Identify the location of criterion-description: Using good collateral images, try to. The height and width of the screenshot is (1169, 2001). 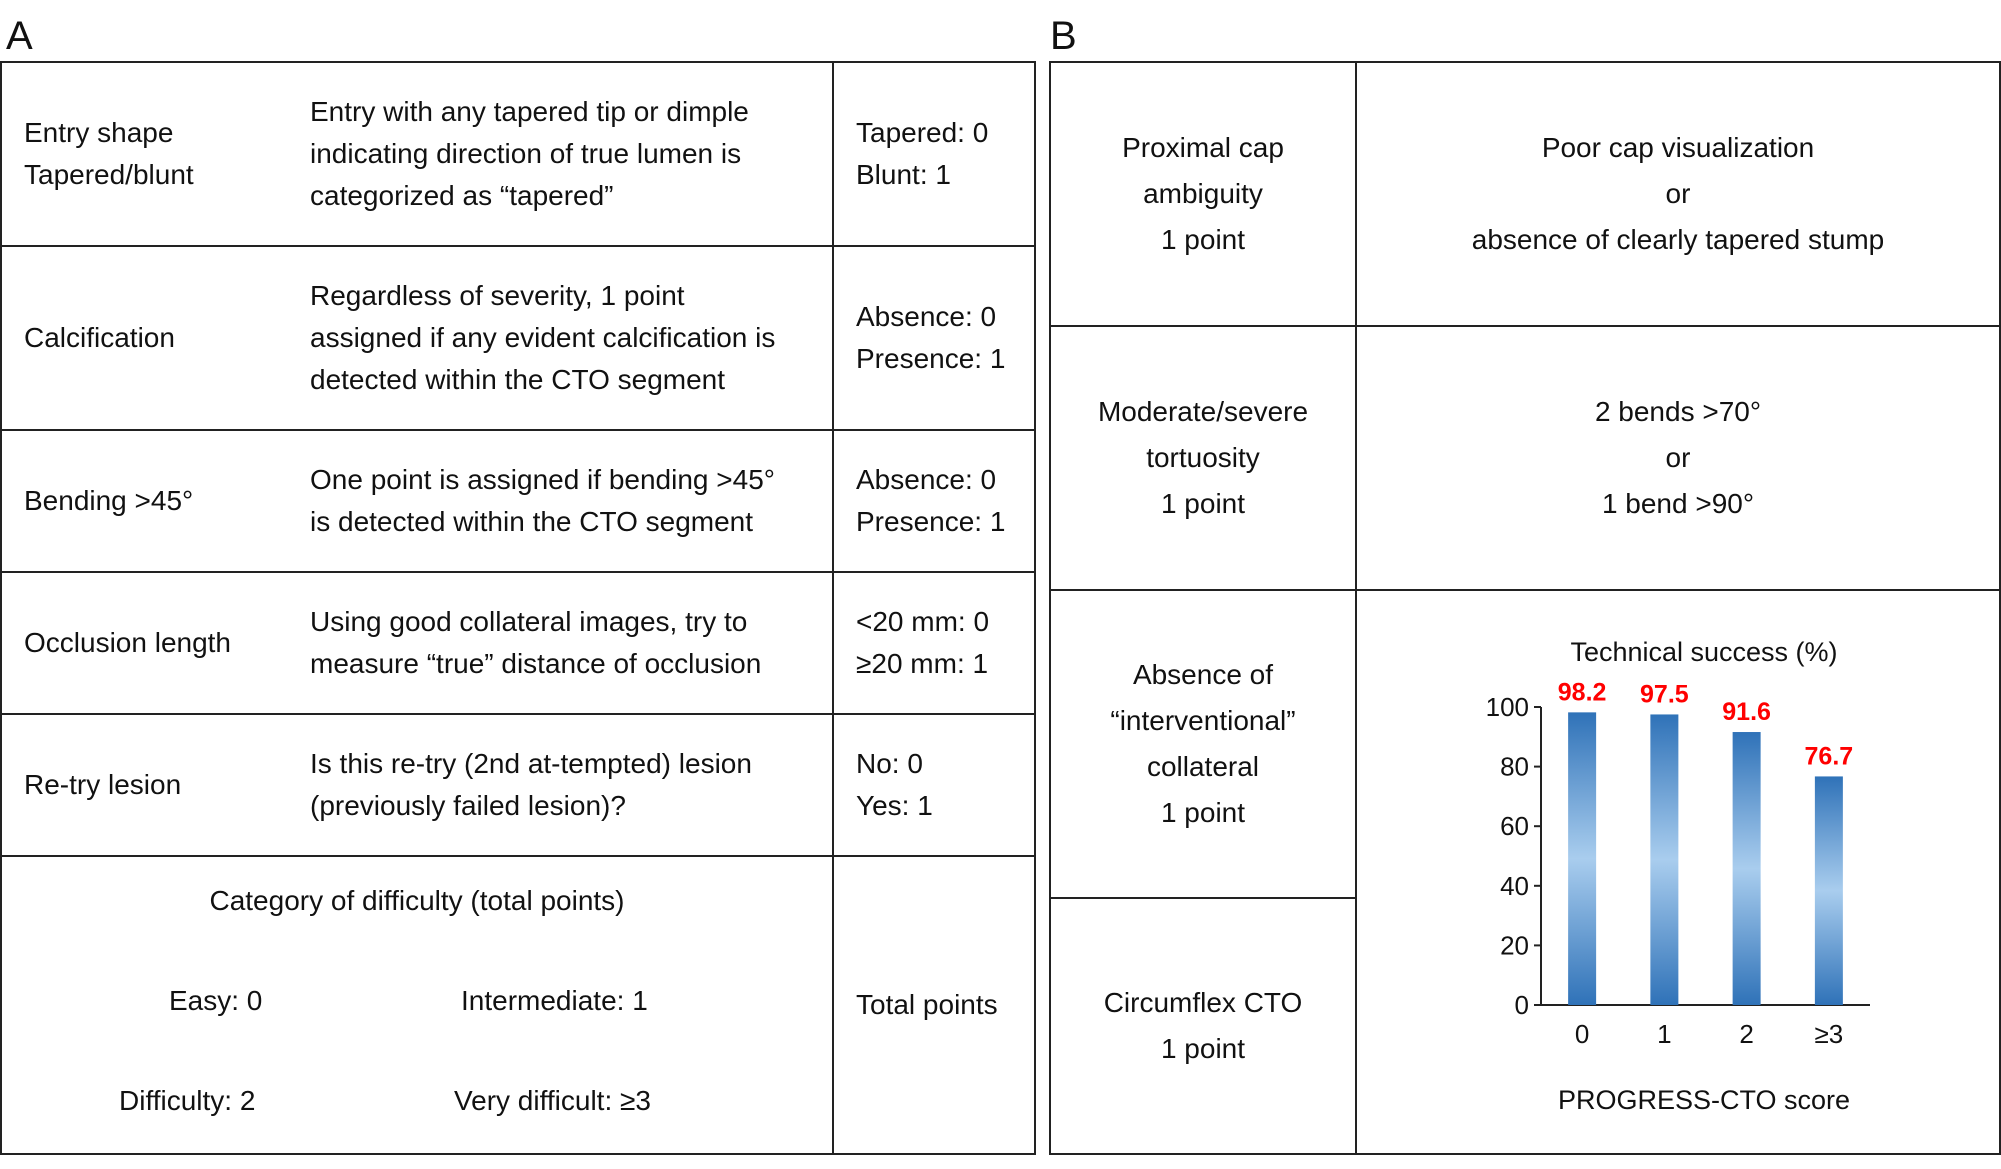
(529, 621).